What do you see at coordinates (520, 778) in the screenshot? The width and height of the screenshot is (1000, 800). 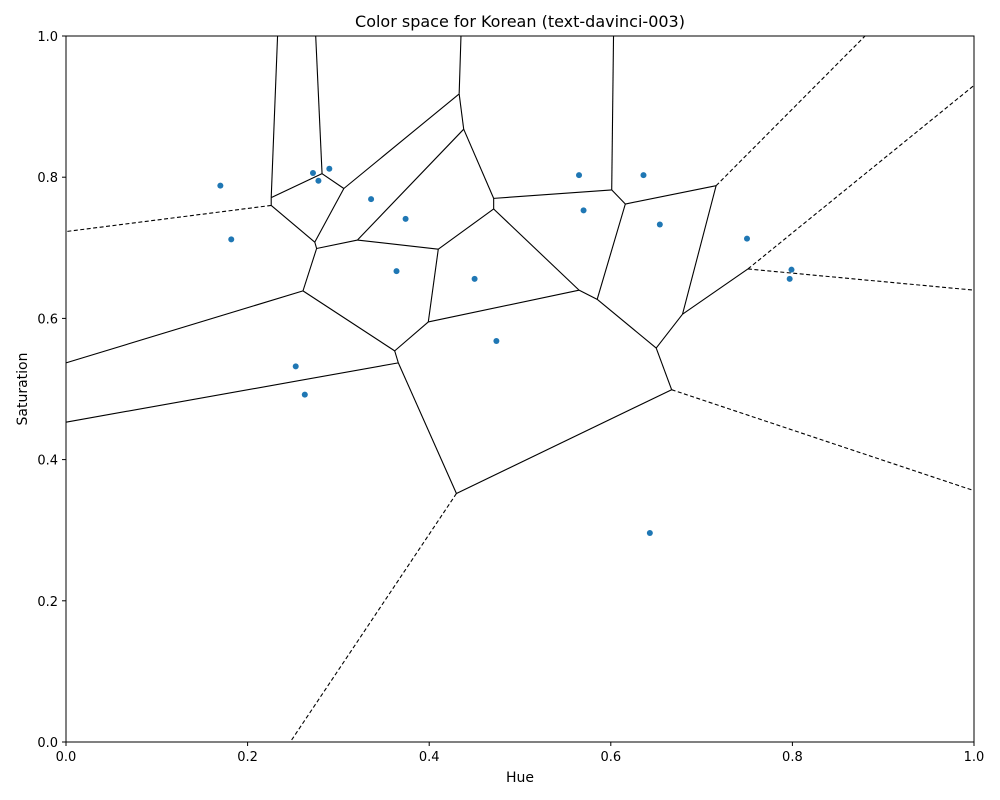 I see `x-axis-label: Hue` at bounding box center [520, 778].